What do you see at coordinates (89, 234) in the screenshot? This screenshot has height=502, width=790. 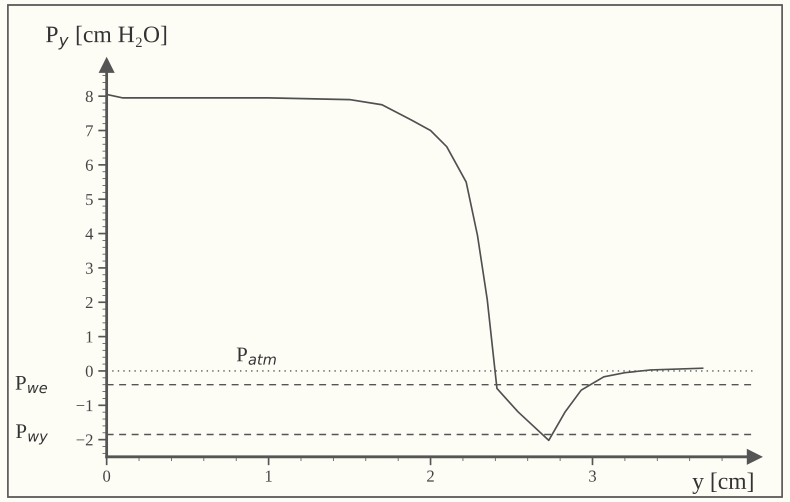 I see `y-tick-label: 4` at bounding box center [89, 234].